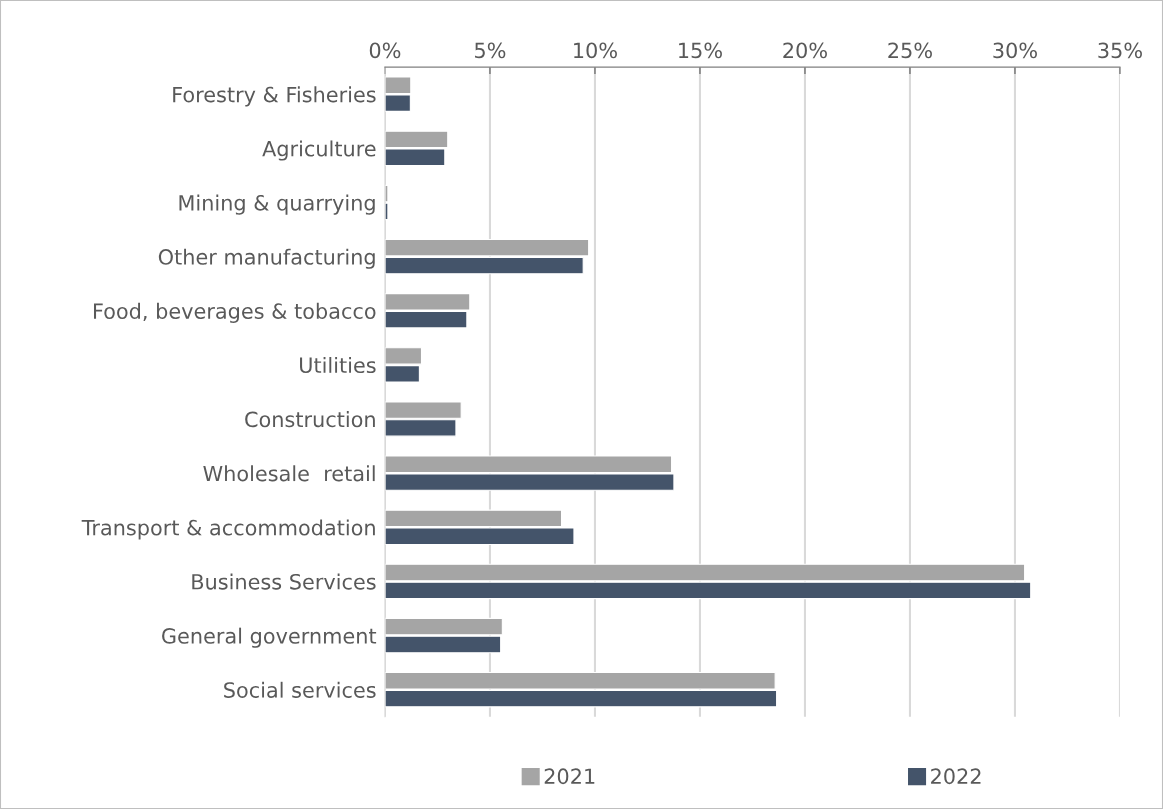 This screenshot has height=809, width=1163. What do you see at coordinates (805, 50) in the screenshot?
I see `x-tick-label: 20%` at bounding box center [805, 50].